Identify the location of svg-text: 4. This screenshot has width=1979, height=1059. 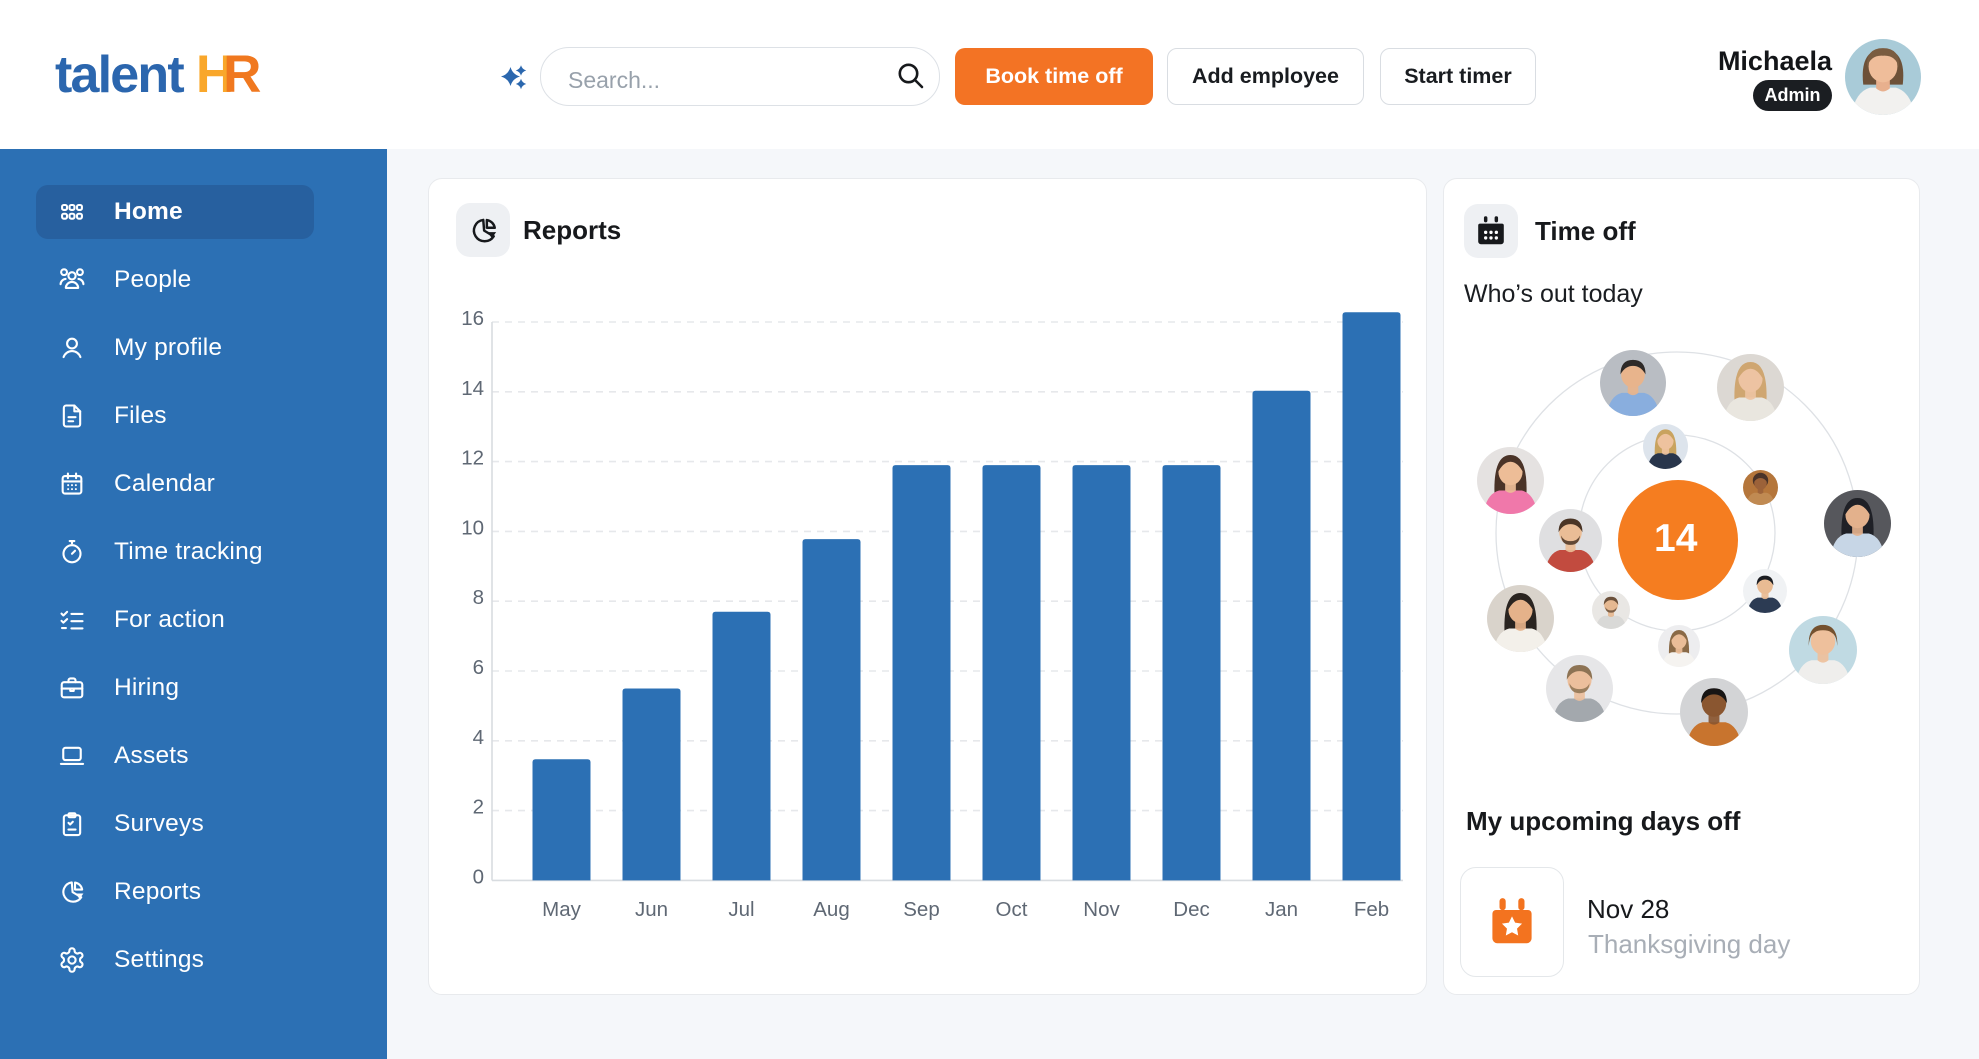
(478, 737).